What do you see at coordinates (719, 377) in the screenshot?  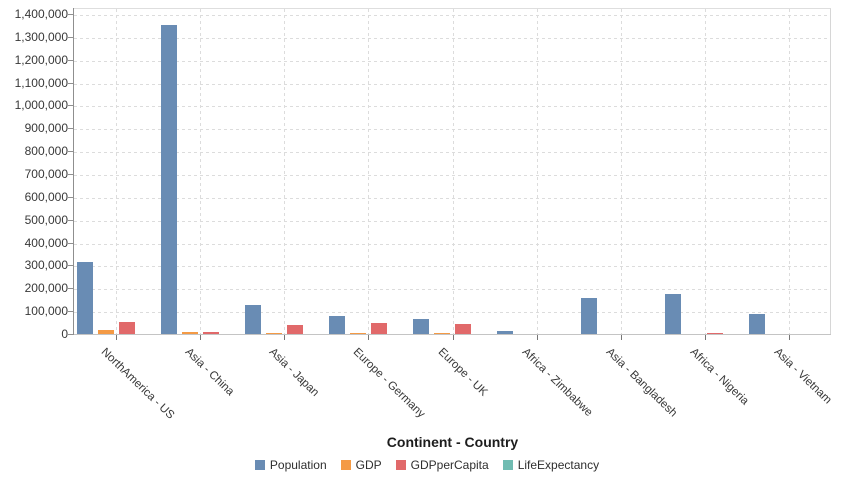 I see `x-category-label: Africa - Nigeria` at bounding box center [719, 377].